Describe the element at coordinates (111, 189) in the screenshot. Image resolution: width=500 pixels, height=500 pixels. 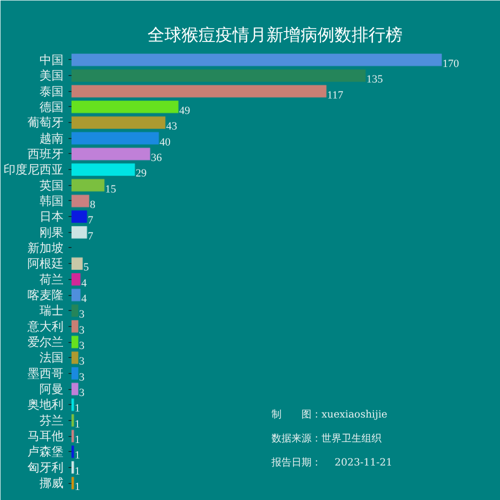
I see `data-label: 15` at that location.